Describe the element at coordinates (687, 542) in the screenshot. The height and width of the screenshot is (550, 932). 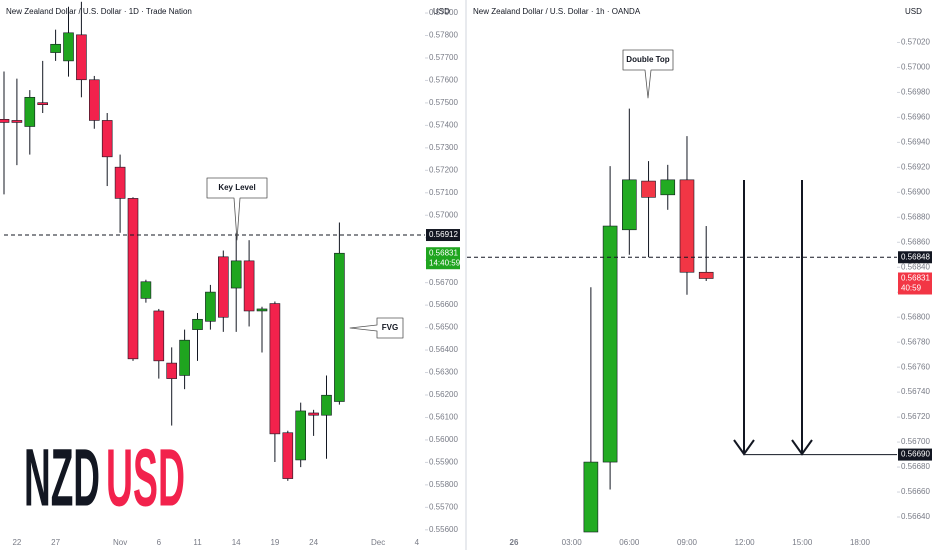
I see `x-tick-label: 09:00` at that location.